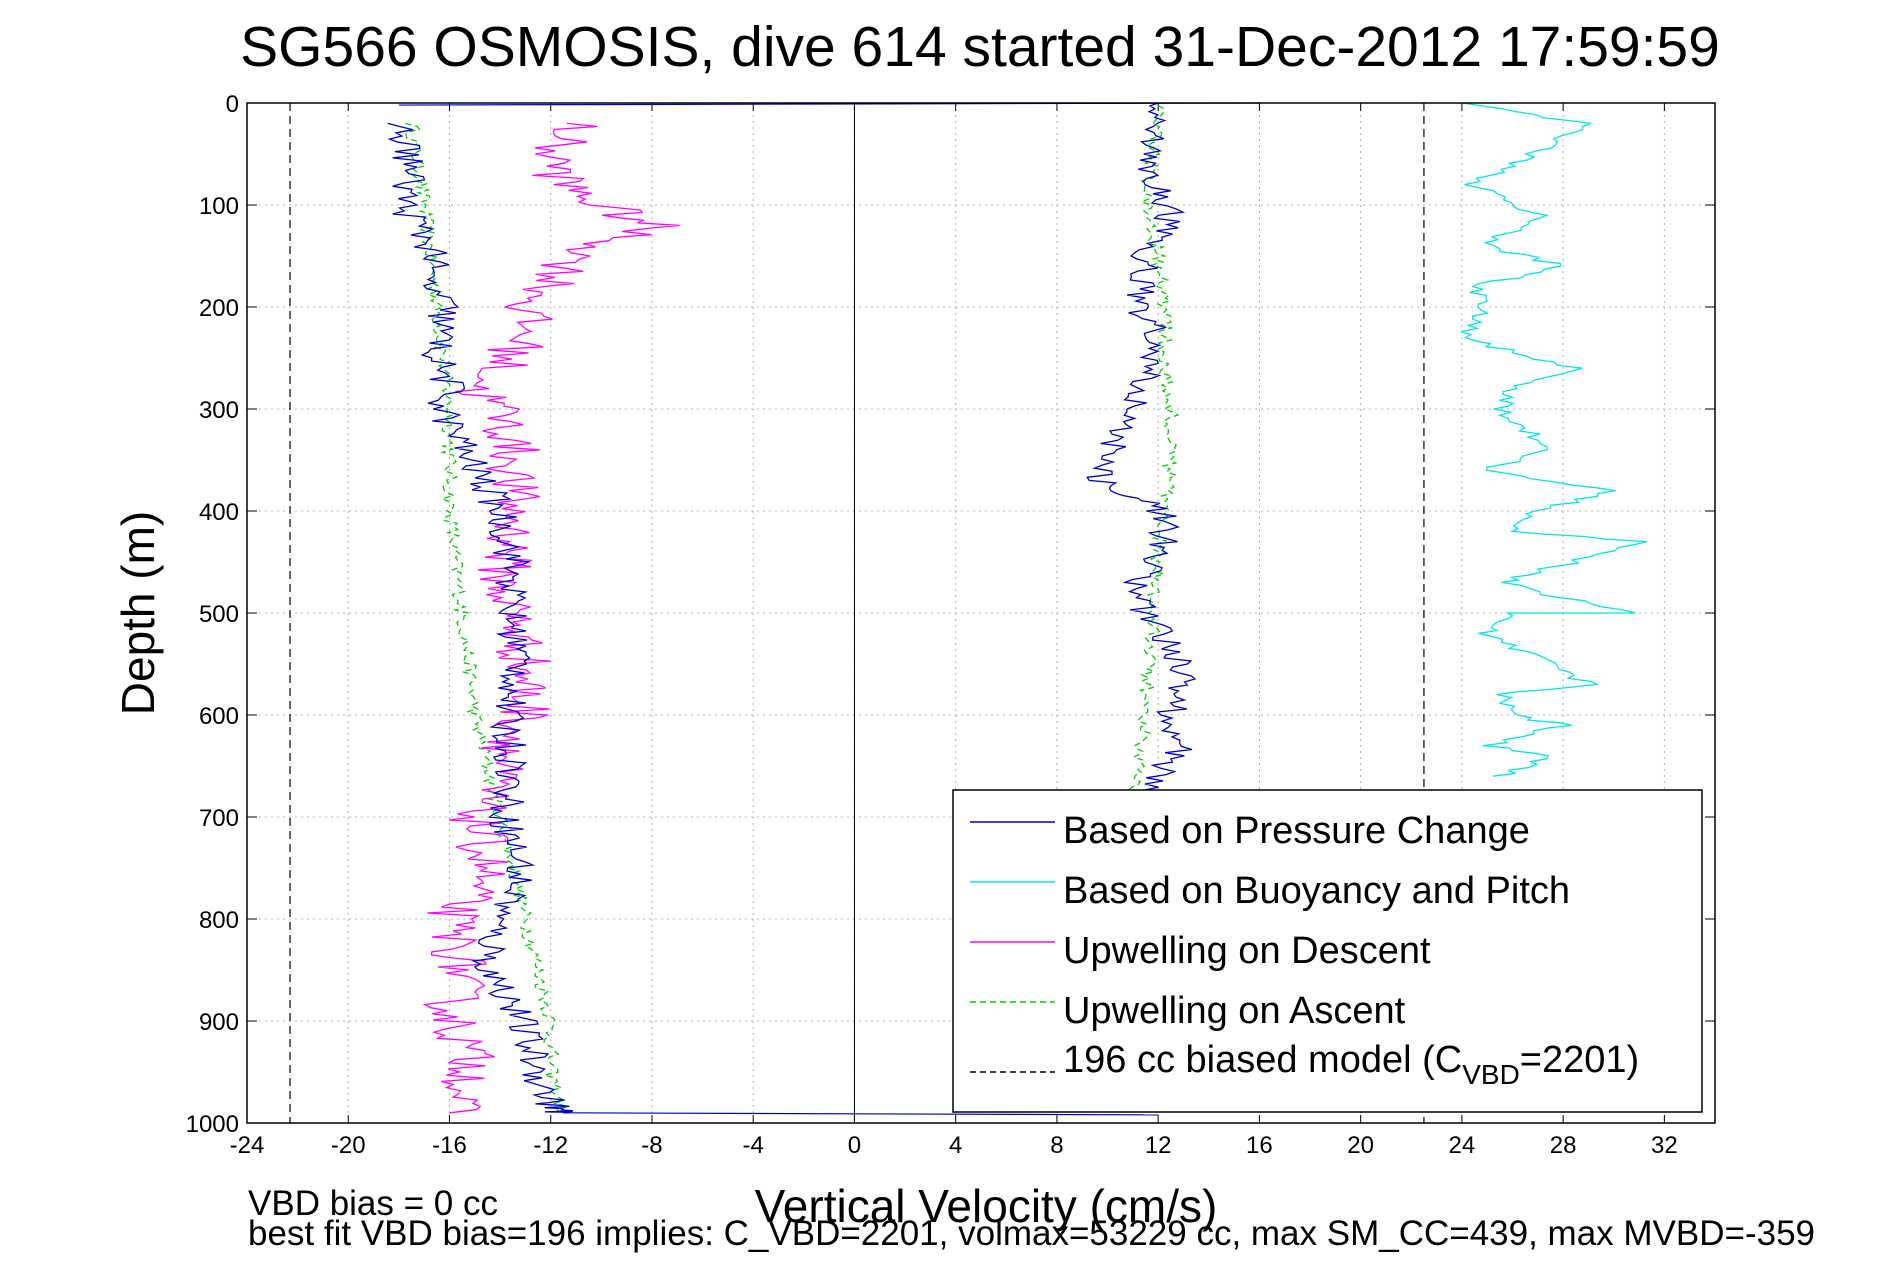 The width and height of the screenshot is (1891, 1262). Describe the element at coordinates (1158, 1145) in the screenshot. I see `x-tick-label: 12` at that location.